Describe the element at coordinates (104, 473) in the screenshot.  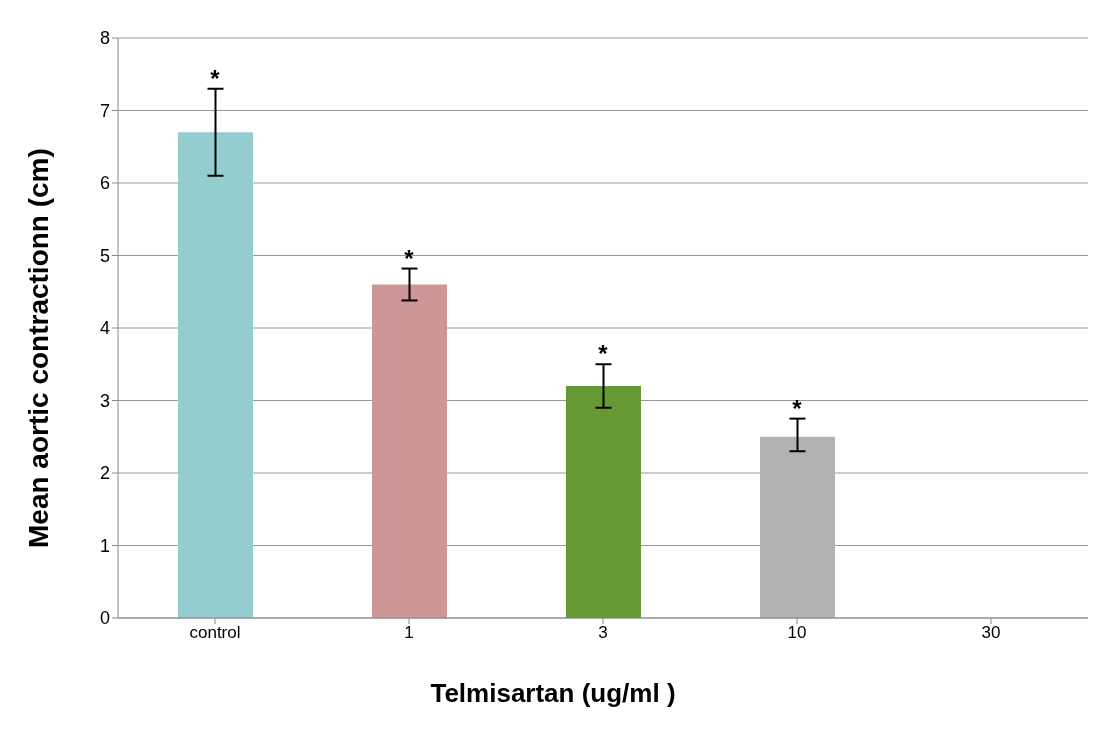
I see `y-tick-label: 2` at that location.